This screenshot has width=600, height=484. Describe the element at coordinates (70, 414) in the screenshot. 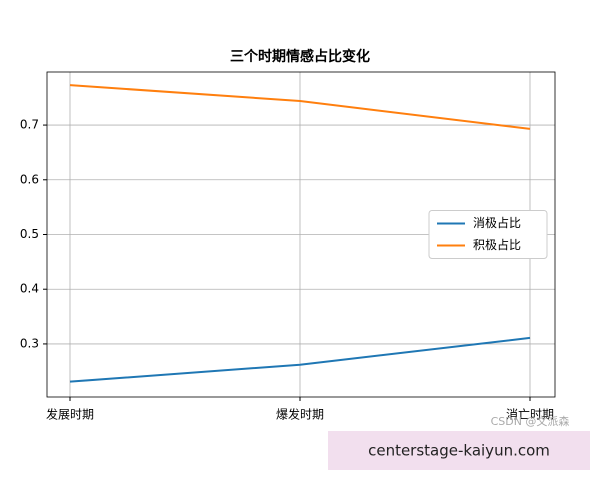

I see `x-tick-label: 发展时期` at that location.